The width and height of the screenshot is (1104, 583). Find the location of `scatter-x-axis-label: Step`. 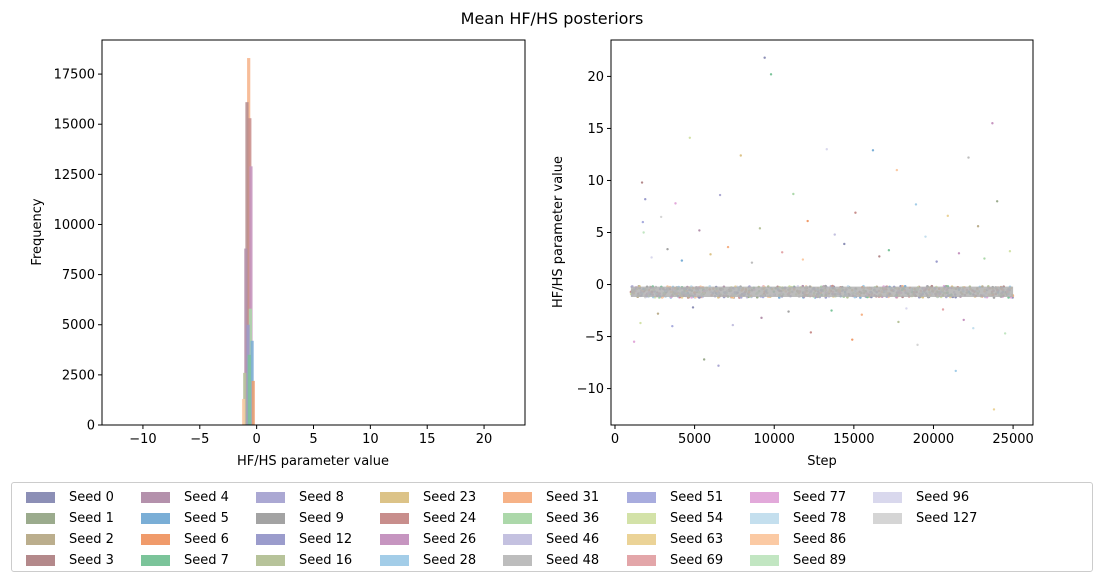

scatter-x-axis-label: Step is located at coordinates (822, 461).